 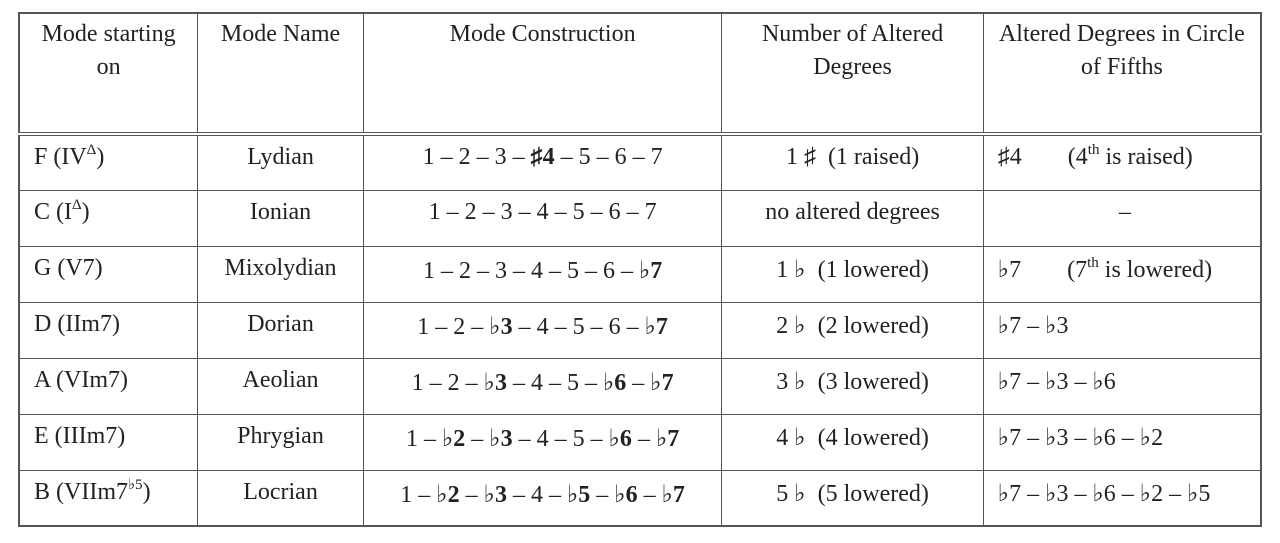 I want to click on mode-start-cell: D (IIm7), so click(x=108, y=330).